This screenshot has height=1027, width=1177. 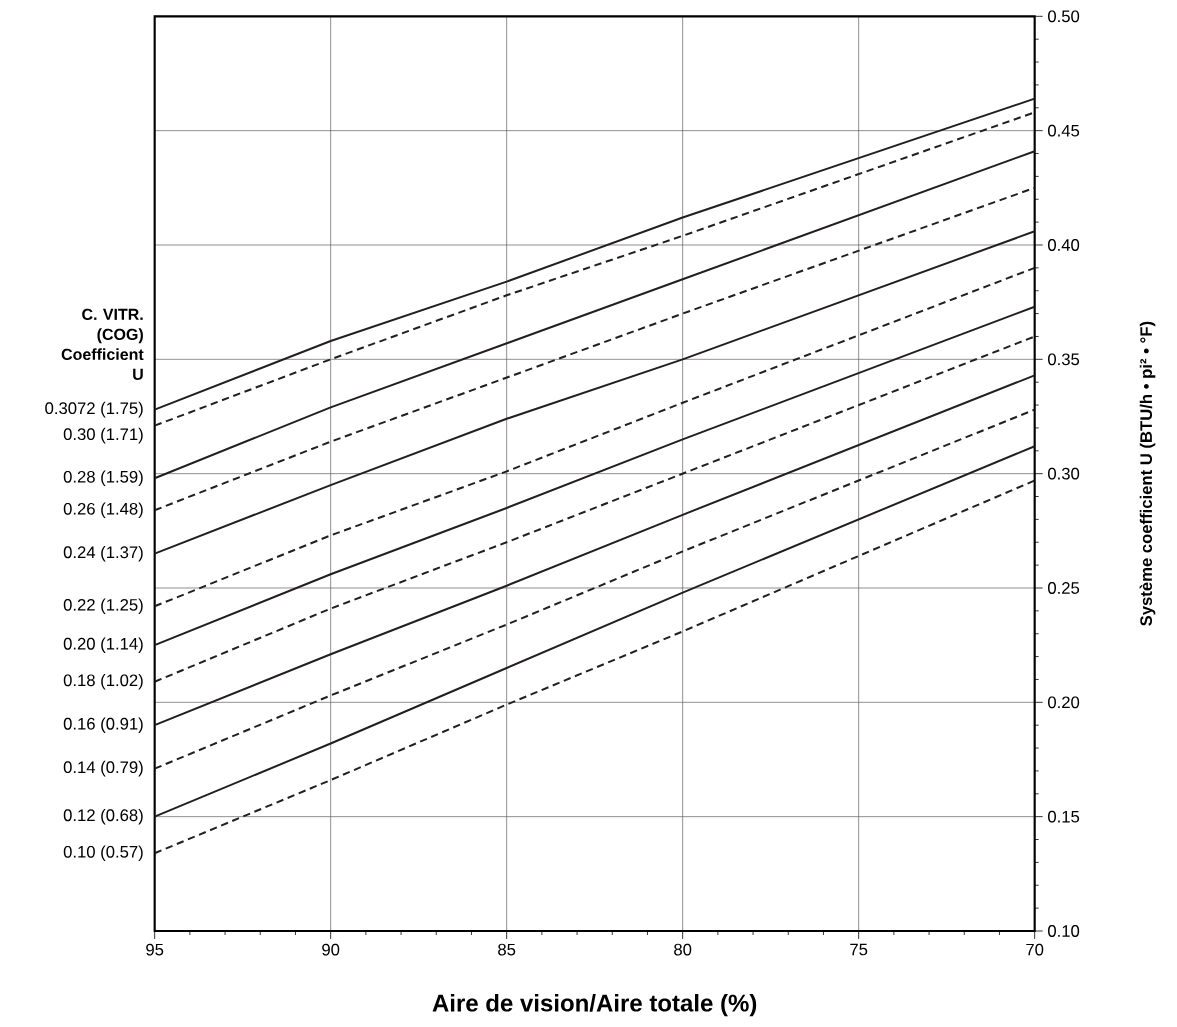 What do you see at coordinates (1064, 473) in the screenshot?
I see `y-tick-label: 0.30` at bounding box center [1064, 473].